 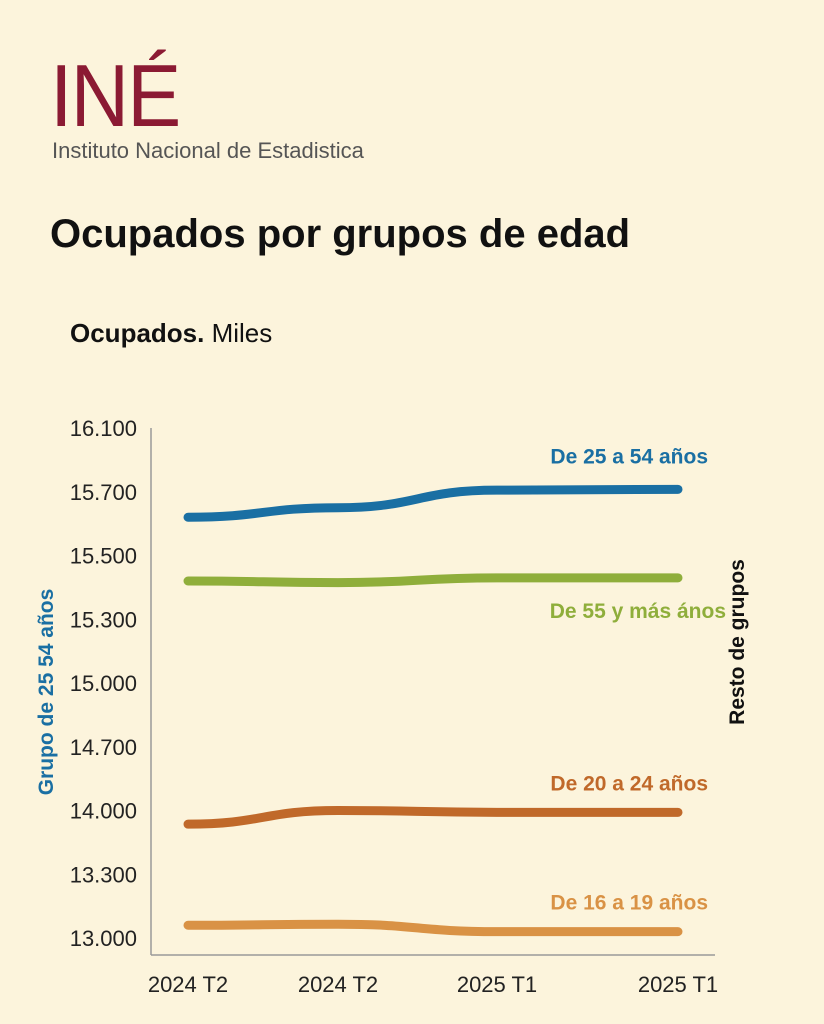 I want to click on series-label: De 16 a 19 años, so click(x=629, y=903).